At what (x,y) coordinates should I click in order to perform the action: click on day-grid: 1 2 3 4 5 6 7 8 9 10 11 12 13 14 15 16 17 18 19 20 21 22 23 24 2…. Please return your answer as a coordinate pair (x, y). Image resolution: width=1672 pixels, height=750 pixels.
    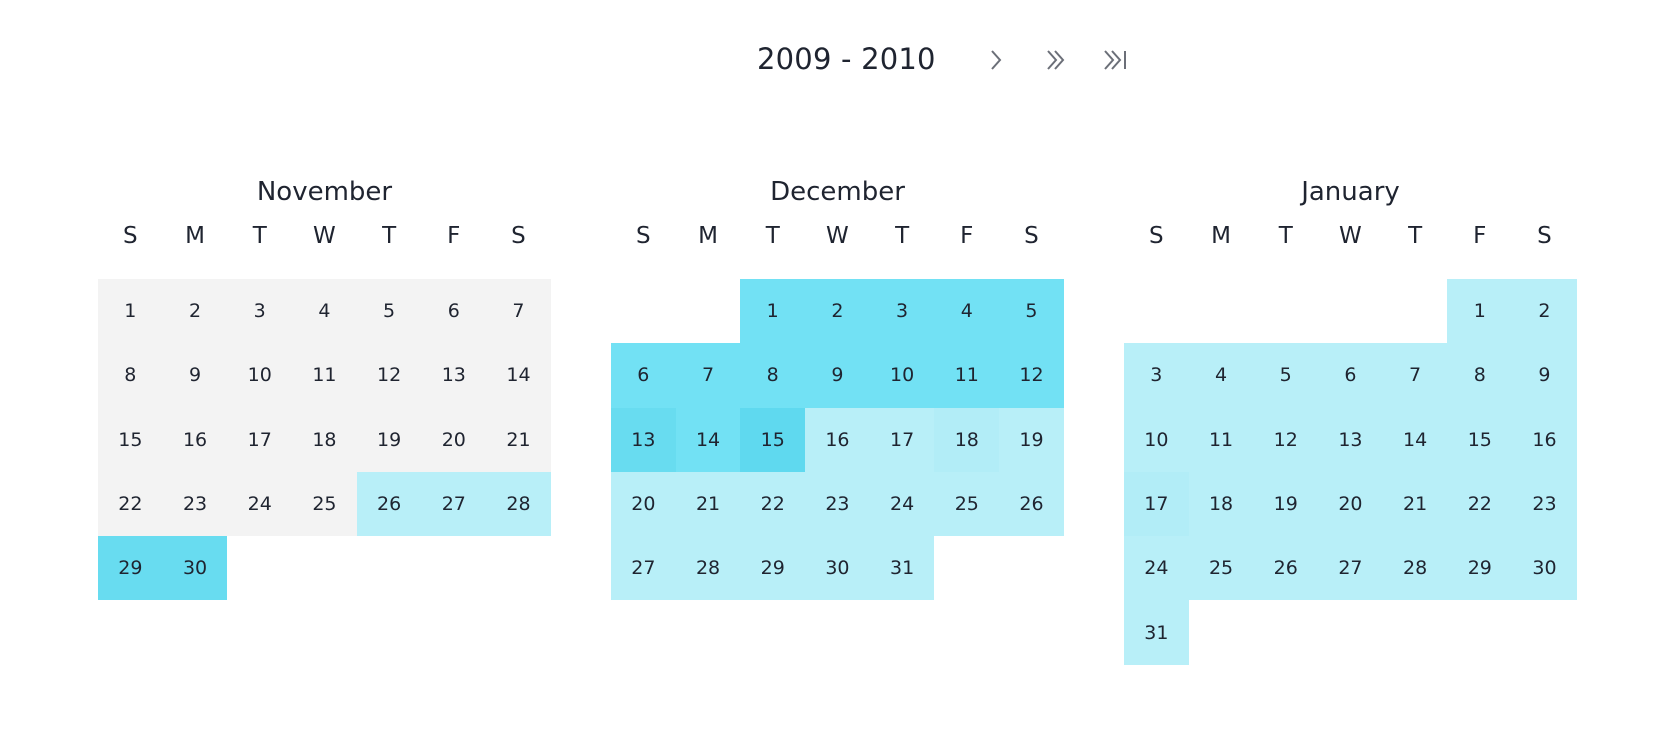
    Looking at the image, I should click on (324, 440).